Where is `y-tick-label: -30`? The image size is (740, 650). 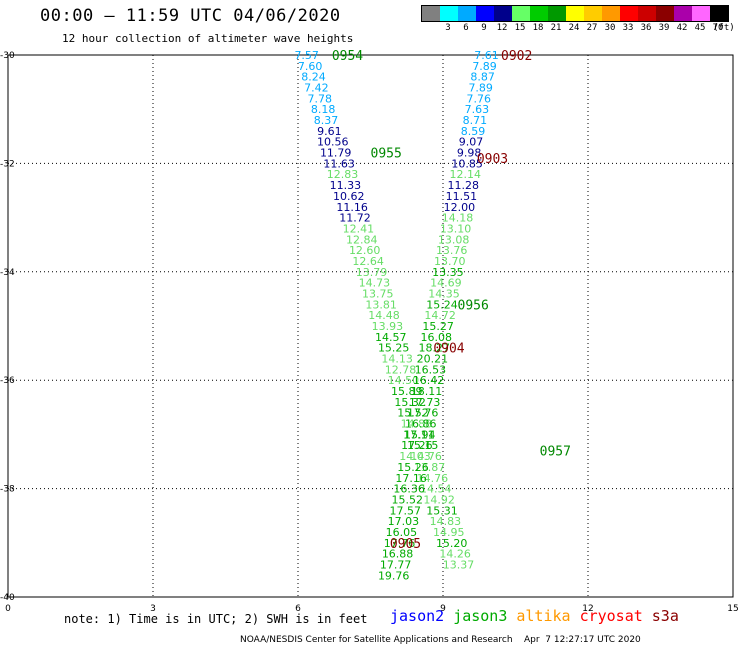
y-tick-label: -30 is located at coordinates (7, 56).